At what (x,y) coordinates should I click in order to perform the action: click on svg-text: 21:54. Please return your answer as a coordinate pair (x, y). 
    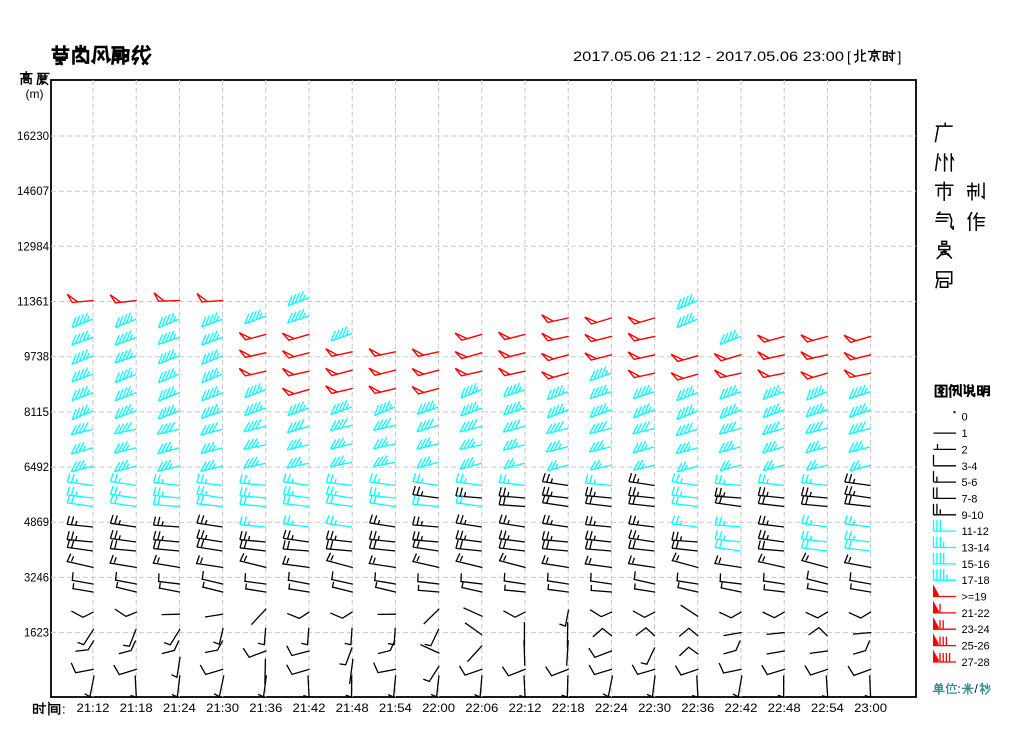
    Looking at the image, I should click on (396, 709).